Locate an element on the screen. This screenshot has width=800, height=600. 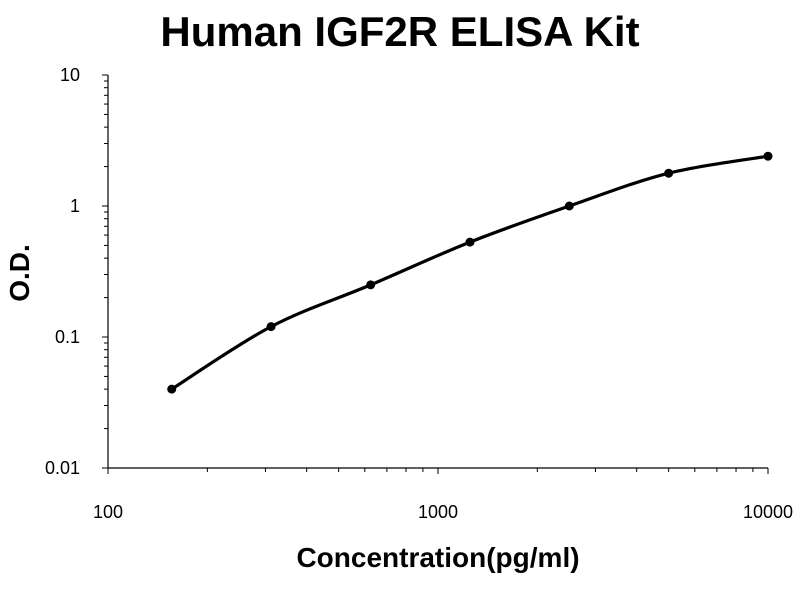
y-tick-label: 1 is located at coordinates (75, 206).